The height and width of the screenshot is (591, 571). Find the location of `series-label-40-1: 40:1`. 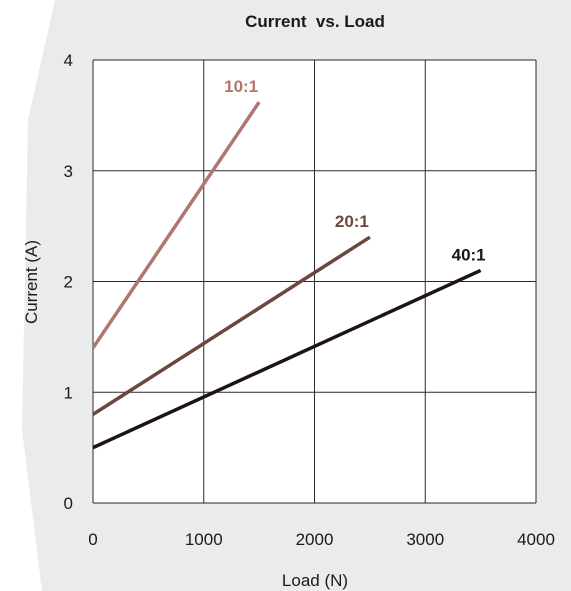

series-label-40-1: 40:1 is located at coordinates (469, 254).